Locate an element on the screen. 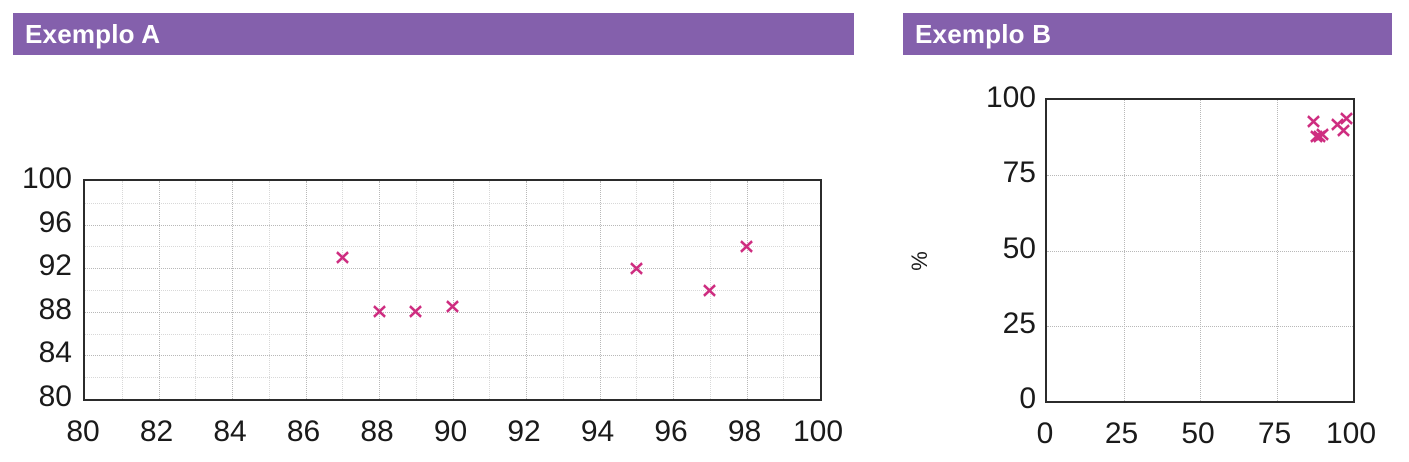  x-axis-tick-label: 82 is located at coordinates (156, 431).